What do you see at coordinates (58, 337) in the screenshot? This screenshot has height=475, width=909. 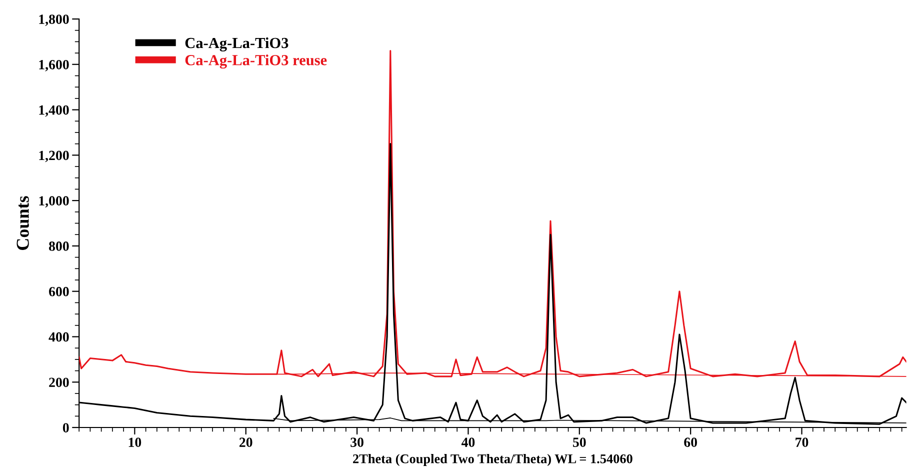 I see `y-tick-label: 400` at bounding box center [58, 337].